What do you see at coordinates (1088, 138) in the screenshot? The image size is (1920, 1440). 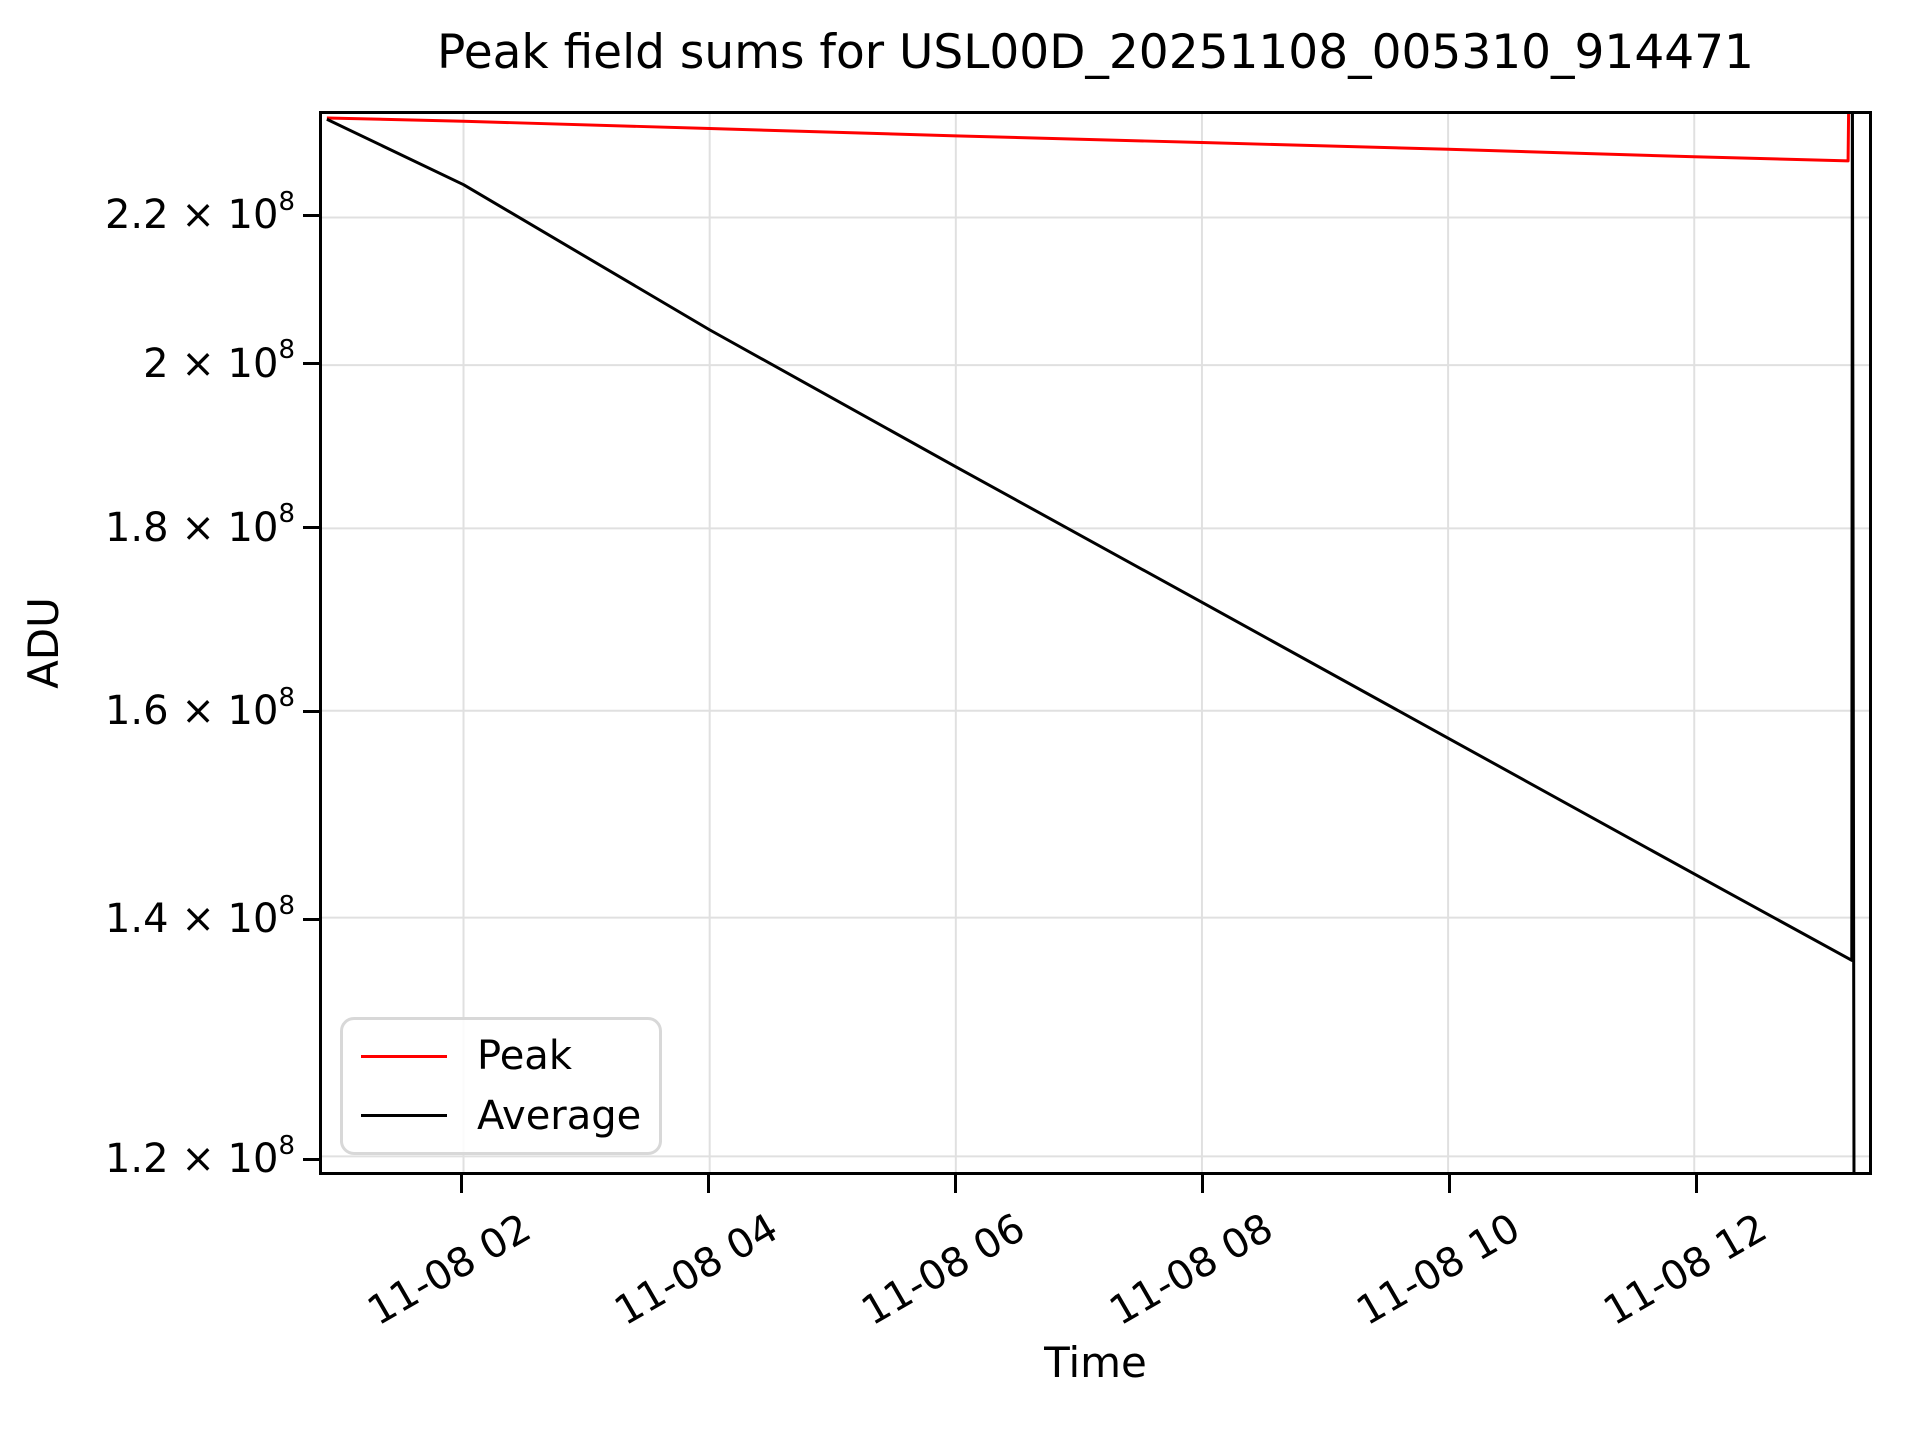 I see `series-line-peak` at bounding box center [1088, 138].